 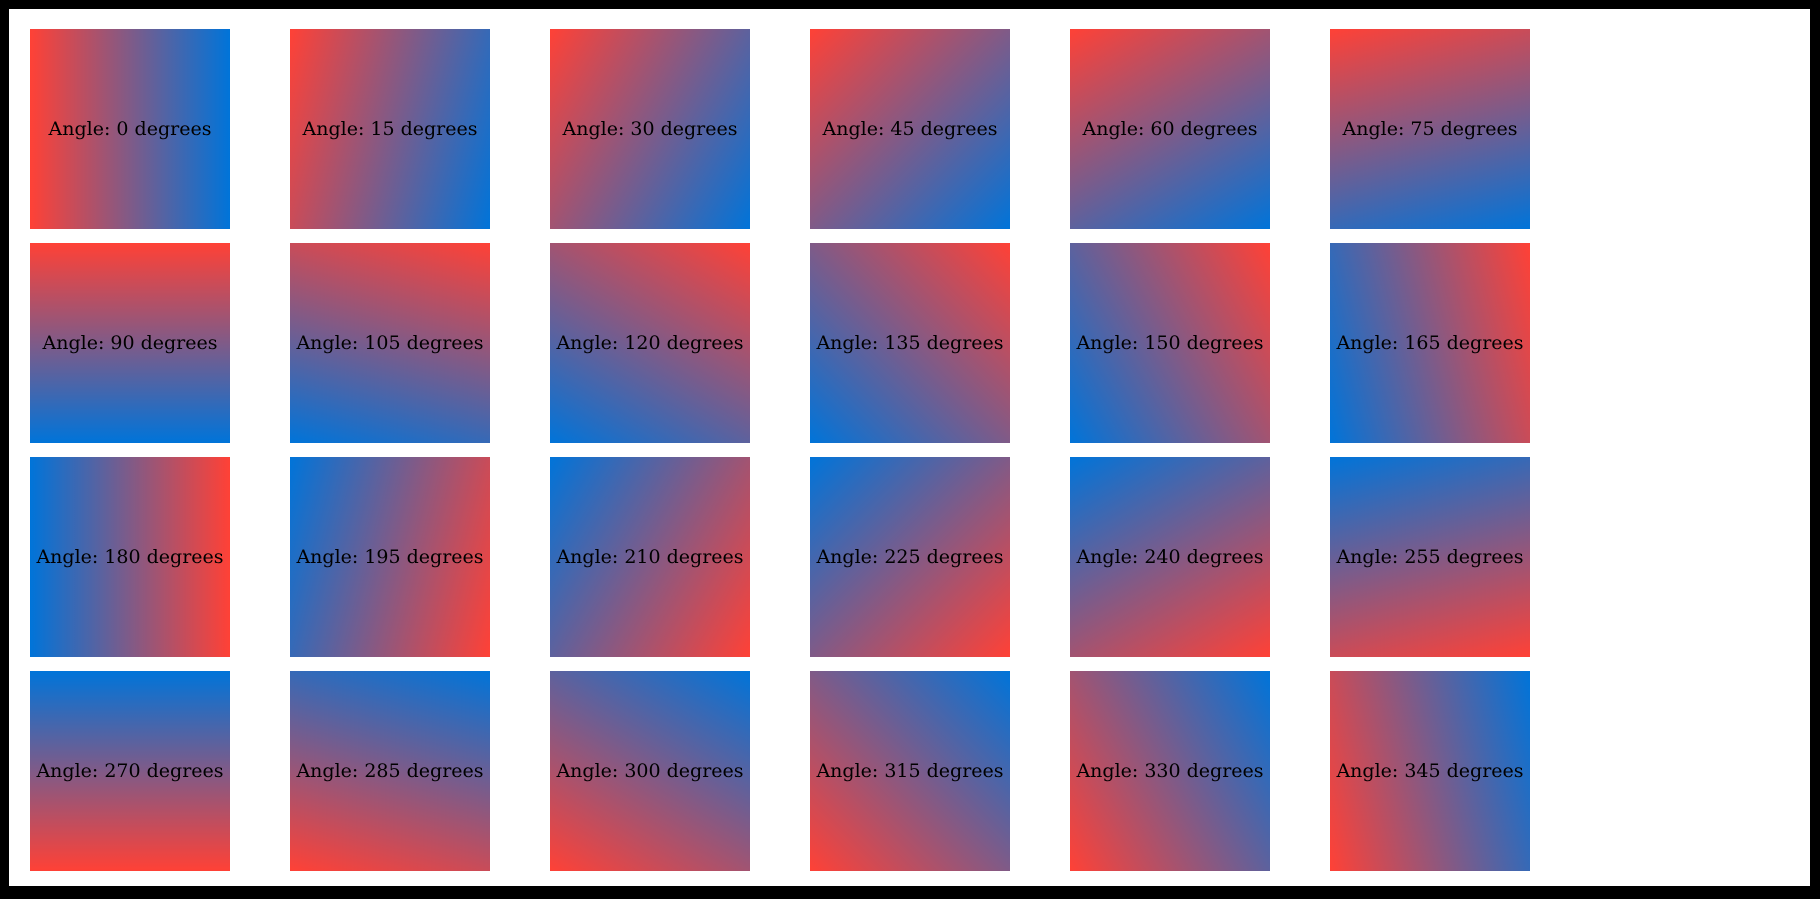 I want to click on gradient-tile-255deg: Angle: 255 degrees, so click(x=1430, y=557).